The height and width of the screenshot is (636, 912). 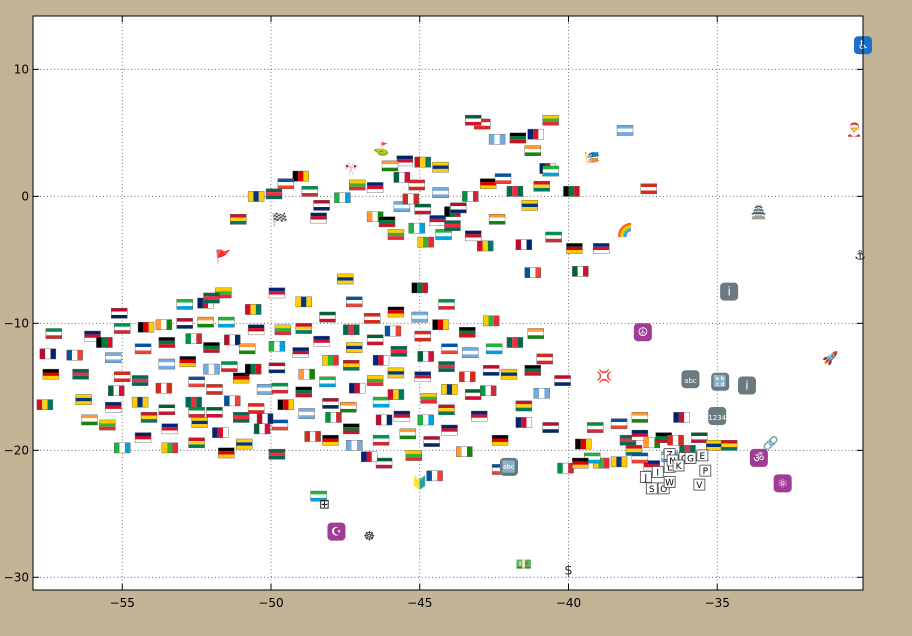 I want to click on japanese-beginner-symbol-icon: 🔰, so click(x=420, y=483).